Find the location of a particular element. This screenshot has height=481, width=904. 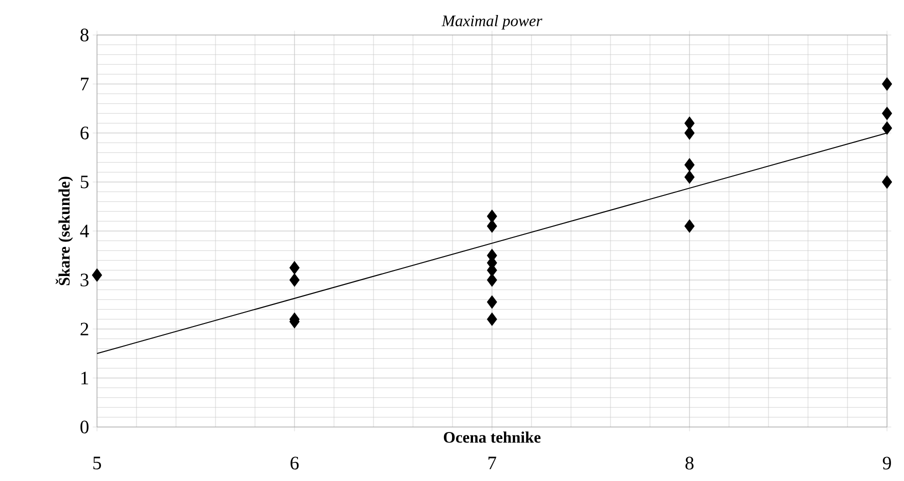

x-tick-label: 9 is located at coordinates (886, 463).